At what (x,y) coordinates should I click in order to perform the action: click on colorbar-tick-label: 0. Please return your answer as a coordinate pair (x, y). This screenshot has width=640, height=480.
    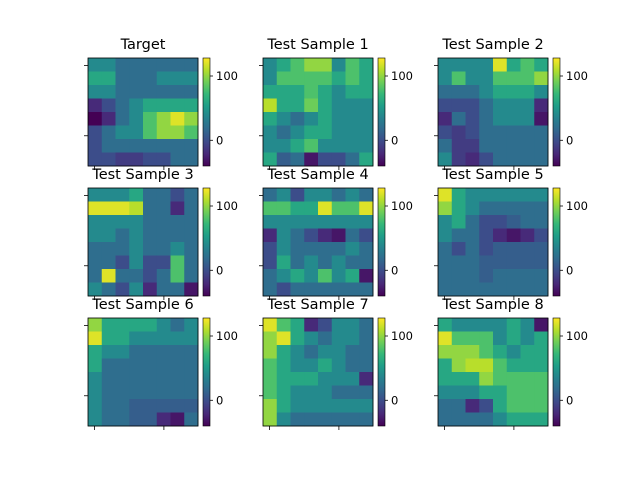
    Looking at the image, I should click on (569, 270).